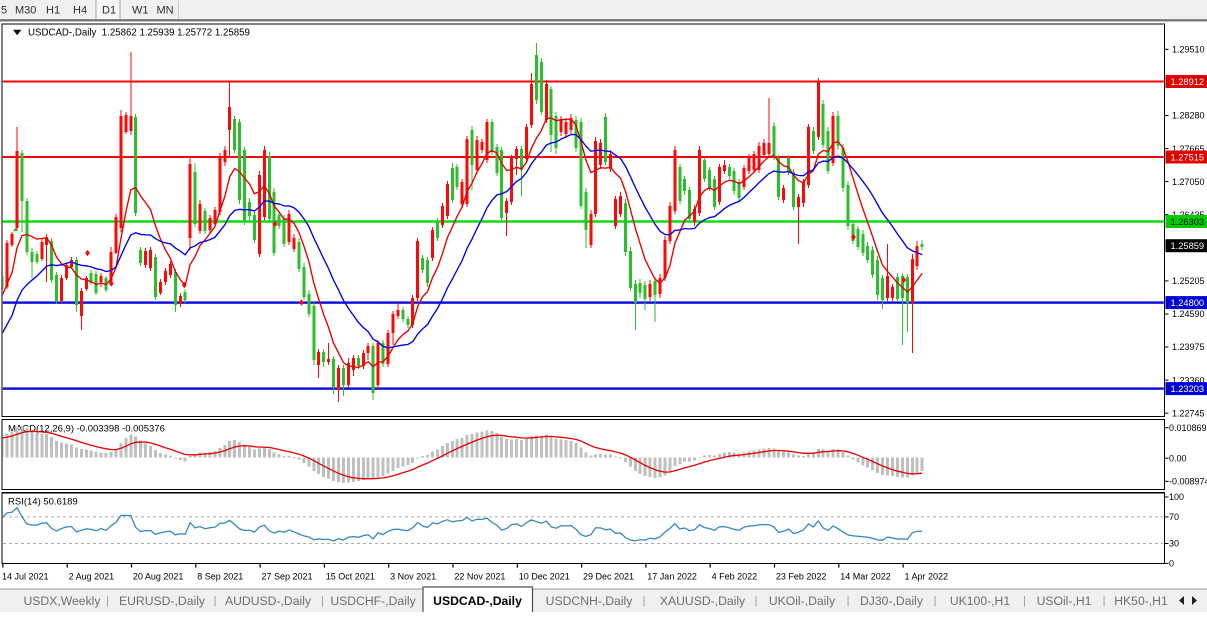 The image size is (1207, 617). What do you see at coordinates (53, 11) in the screenshot?
I see `svg-text: H1` at bounding box center [53, 11].